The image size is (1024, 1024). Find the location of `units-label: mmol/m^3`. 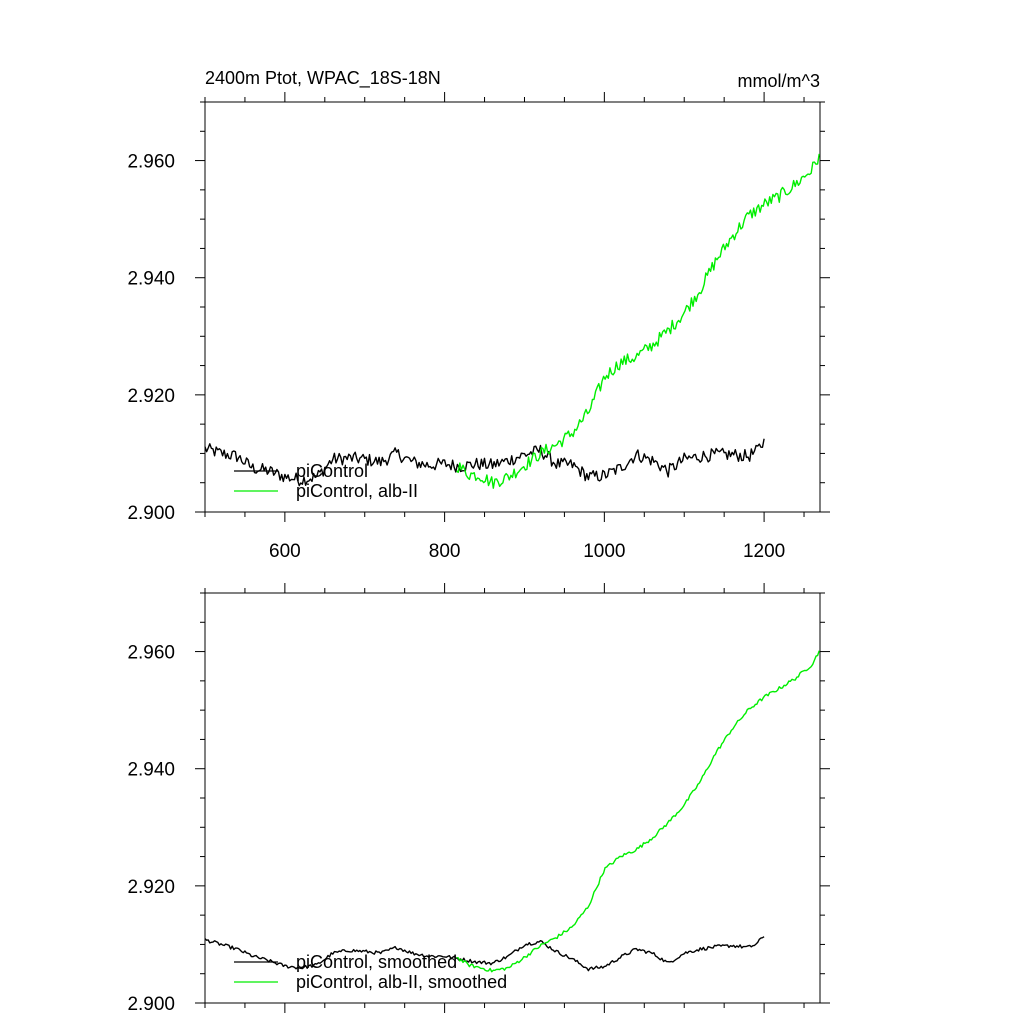

units-label: mmol/m^3 is located at coordinates (779, 81).